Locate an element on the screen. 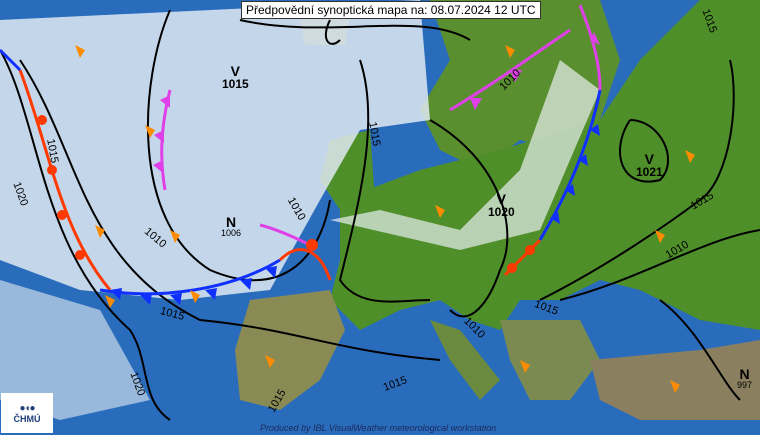 This screenshot has height=435, width=760. pressure-center-low: N 997 is located at coordinates (744, 378).